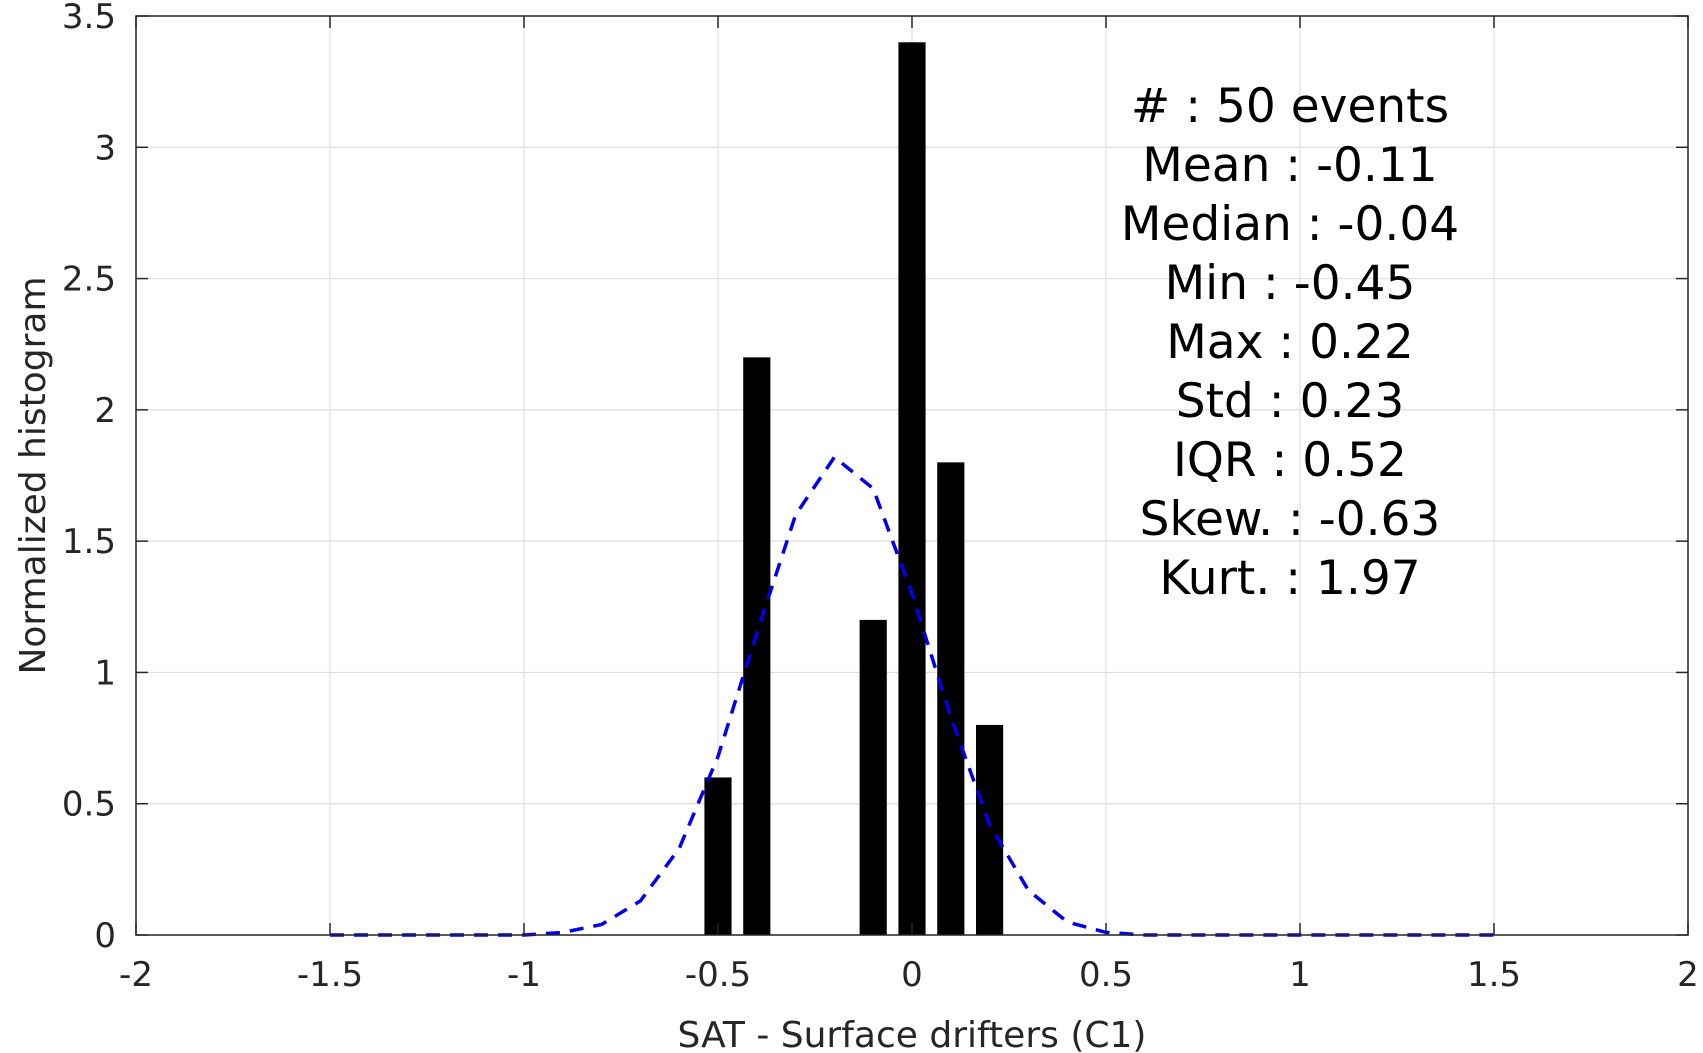 Image resolution: width=1703 pixels, height=1053 pixels. What do you see at coordinates (912, 975) in the screenshot?
I see `x-tick-label: 0` at bounding box center [912, 975].